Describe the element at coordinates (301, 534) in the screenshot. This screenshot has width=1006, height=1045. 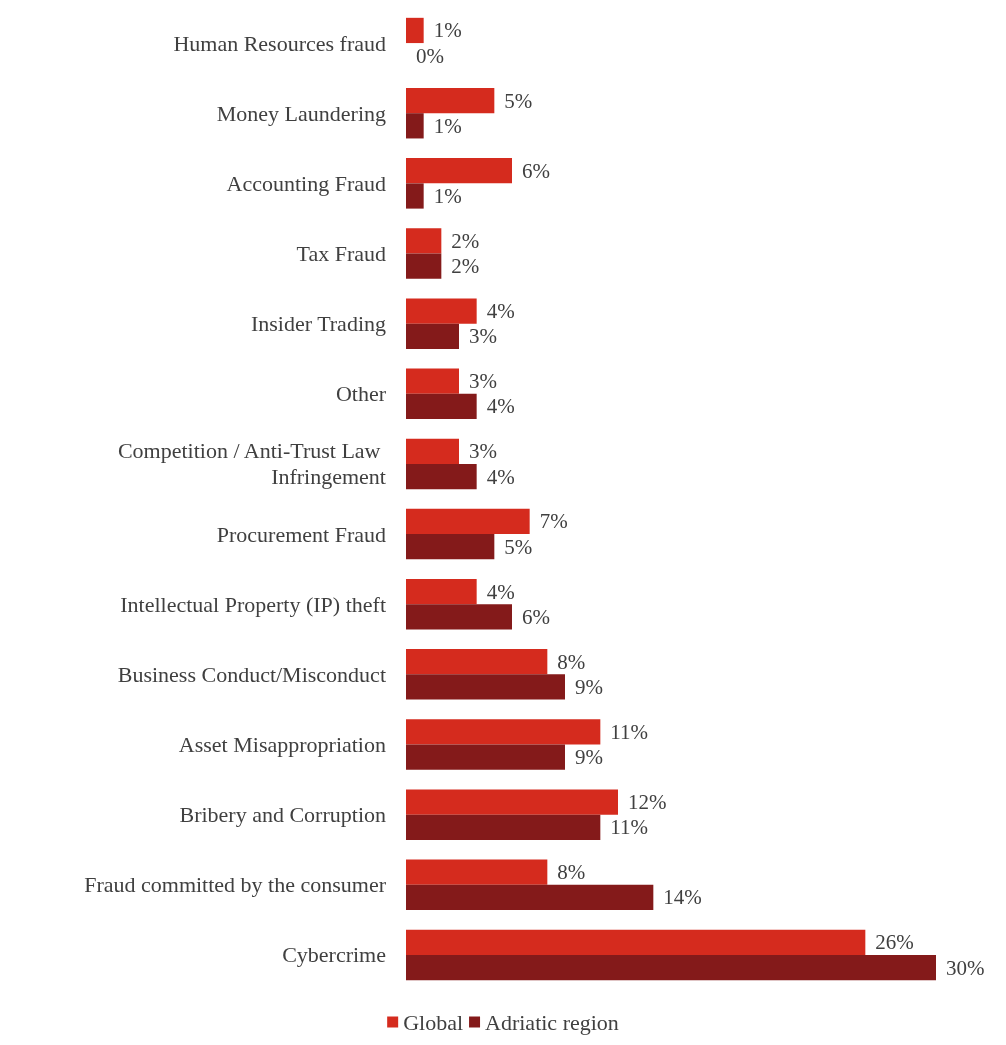
I see `y-tick-label: Procurement Fraud` at that location.